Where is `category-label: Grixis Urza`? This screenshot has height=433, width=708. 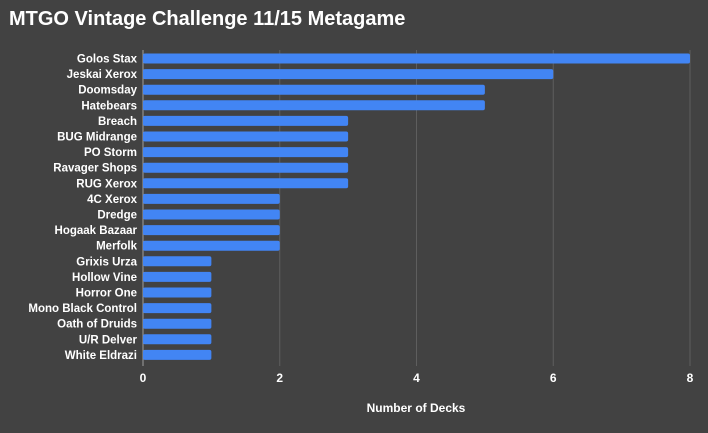 category-label: Grixis Urza is located at coordinates (106, 262).